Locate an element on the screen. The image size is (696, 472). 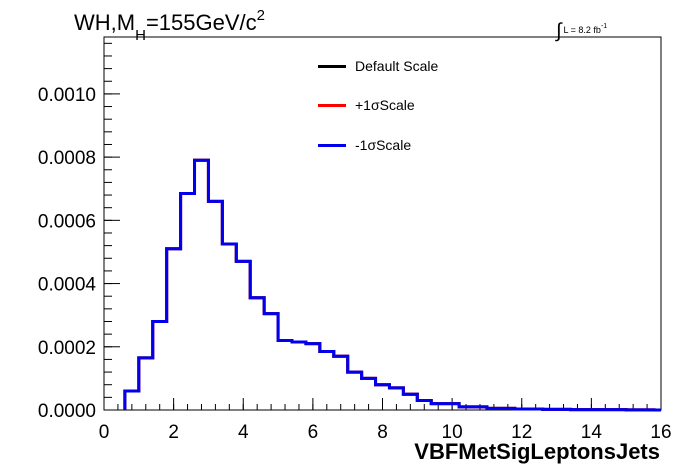
integral-icon: ∫ is located at coordinates (559, 31).